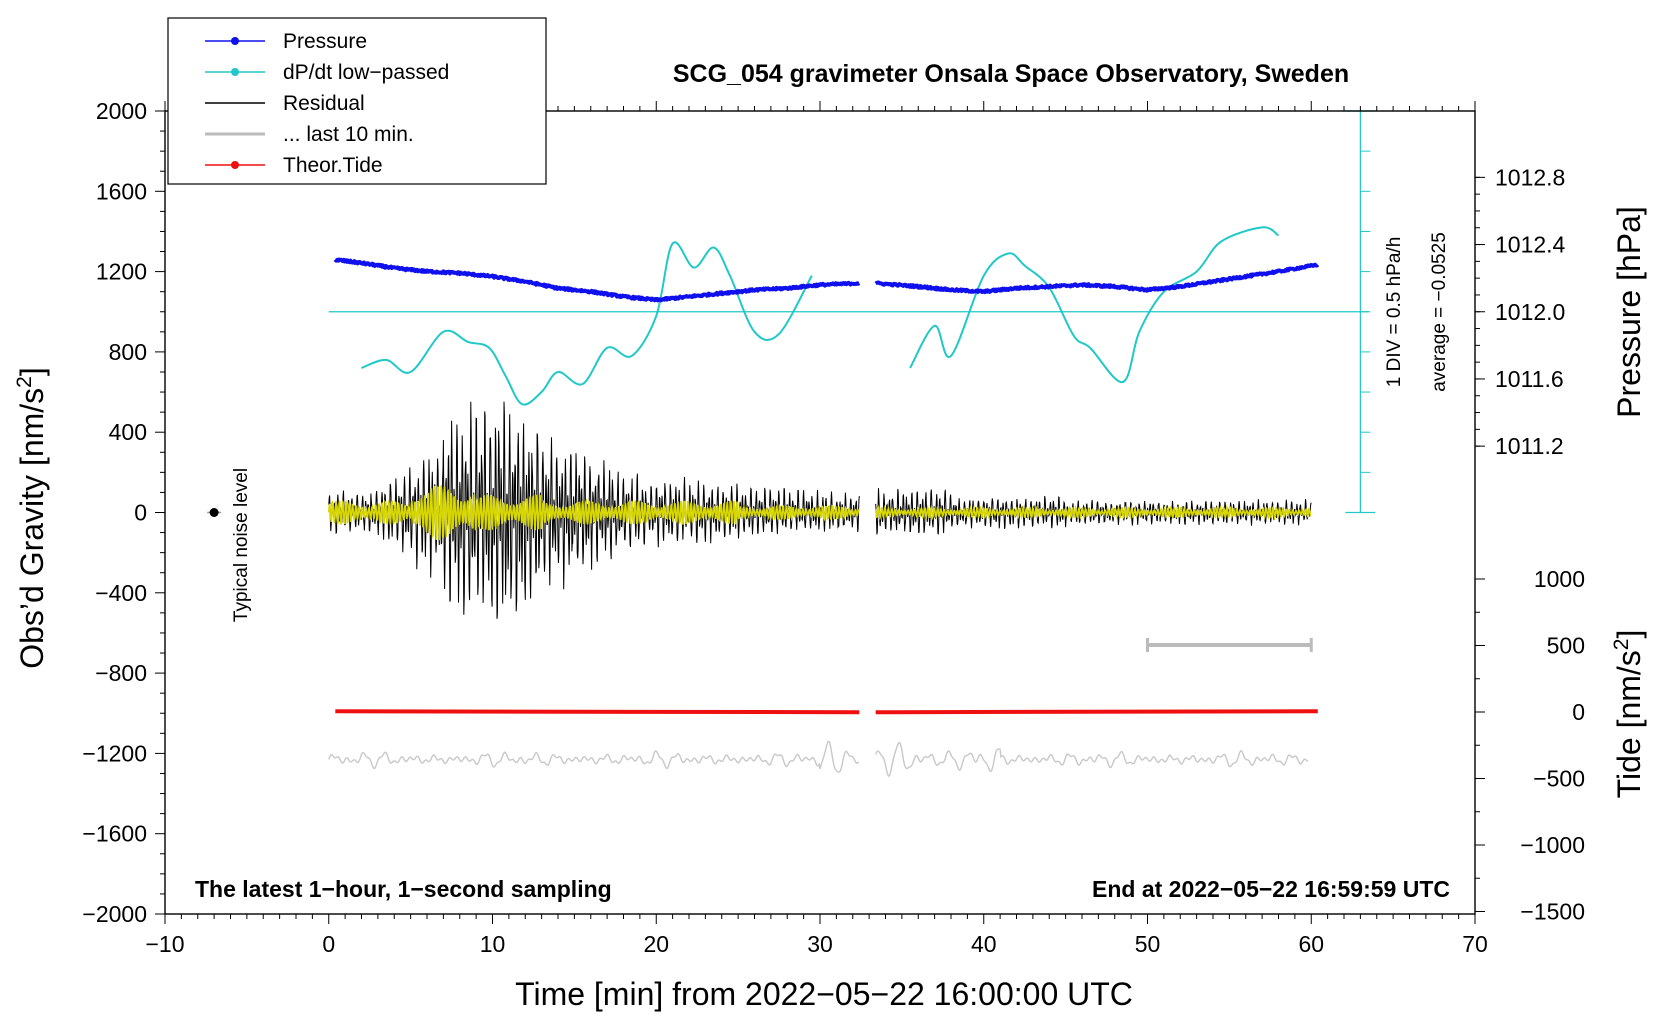  Describe the element at coordinates (1530, 312) in the screenshot. I see `pressure-tick-label: 1012.0` at that location.